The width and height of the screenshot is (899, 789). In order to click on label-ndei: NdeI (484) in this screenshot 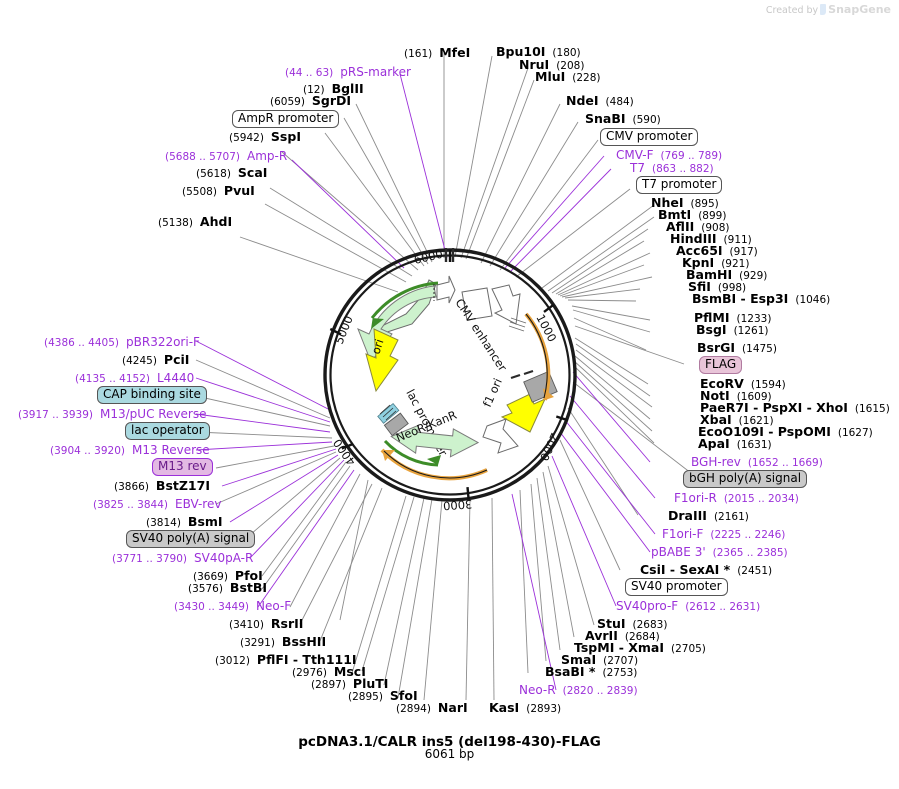, I will do `click(600, 100)`.